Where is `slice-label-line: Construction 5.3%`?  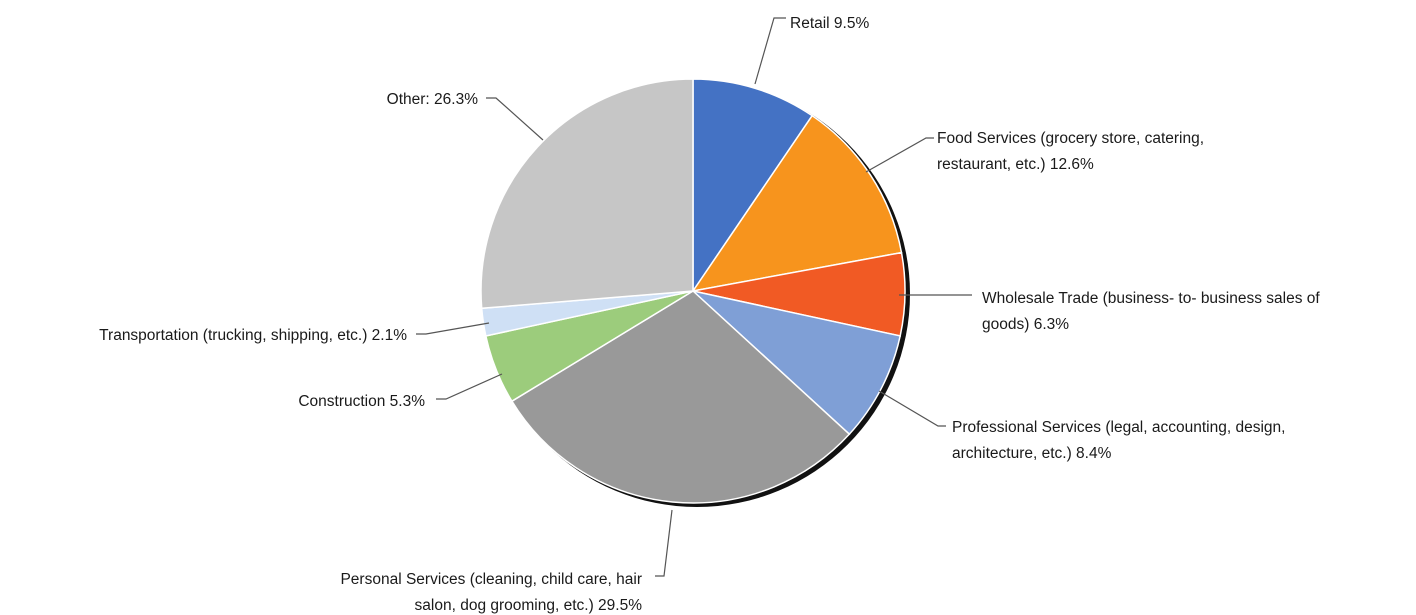
slice-label-line: Construction 5.3% is located at coordinates (361, 401).